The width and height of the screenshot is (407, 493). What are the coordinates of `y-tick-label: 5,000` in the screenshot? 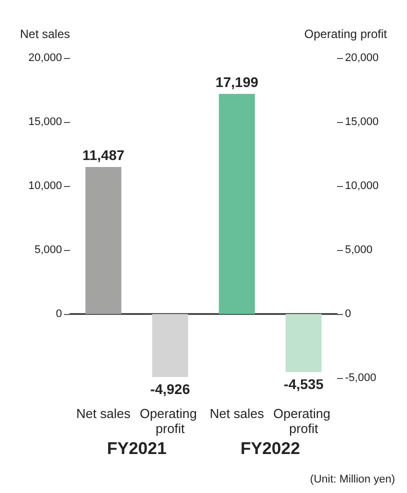 It's located at (48, 250).